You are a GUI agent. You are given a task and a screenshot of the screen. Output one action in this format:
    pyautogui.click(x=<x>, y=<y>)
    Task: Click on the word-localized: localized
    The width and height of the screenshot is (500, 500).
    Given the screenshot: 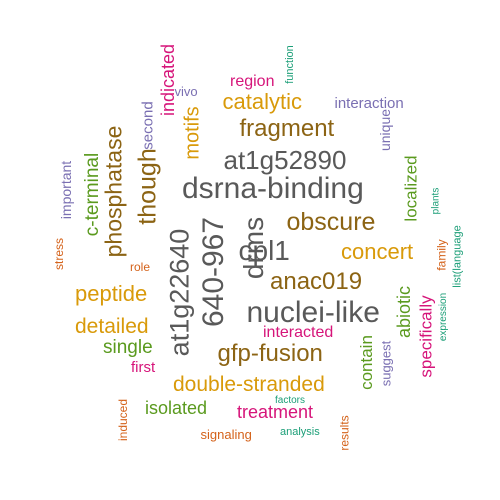 What is the action you would take?
    pyautogui.click(x=411, y=188)
    